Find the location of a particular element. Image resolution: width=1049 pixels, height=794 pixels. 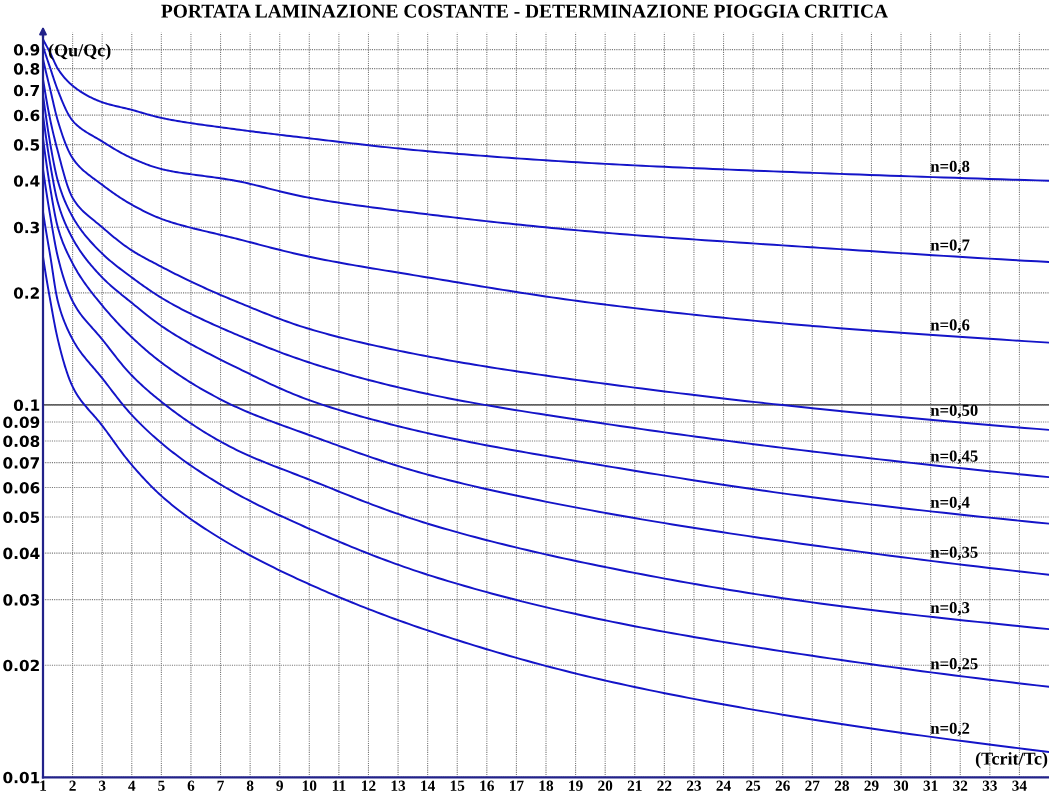

y-tick-label: 0.07 is located at coordinates (21, 463).